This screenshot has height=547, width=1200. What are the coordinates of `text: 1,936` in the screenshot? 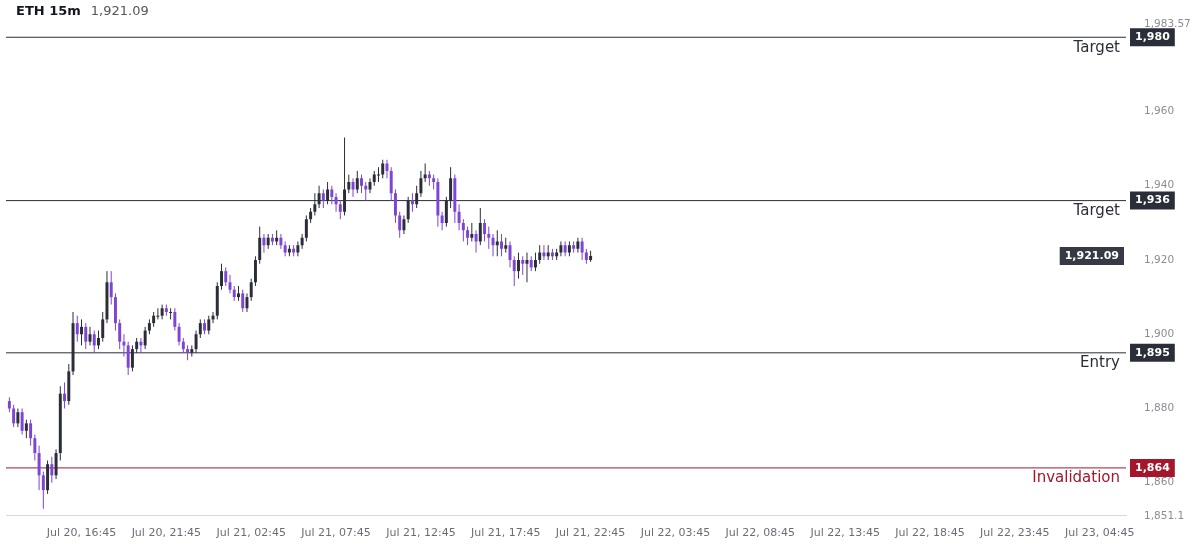 It's located at (1153, 200).